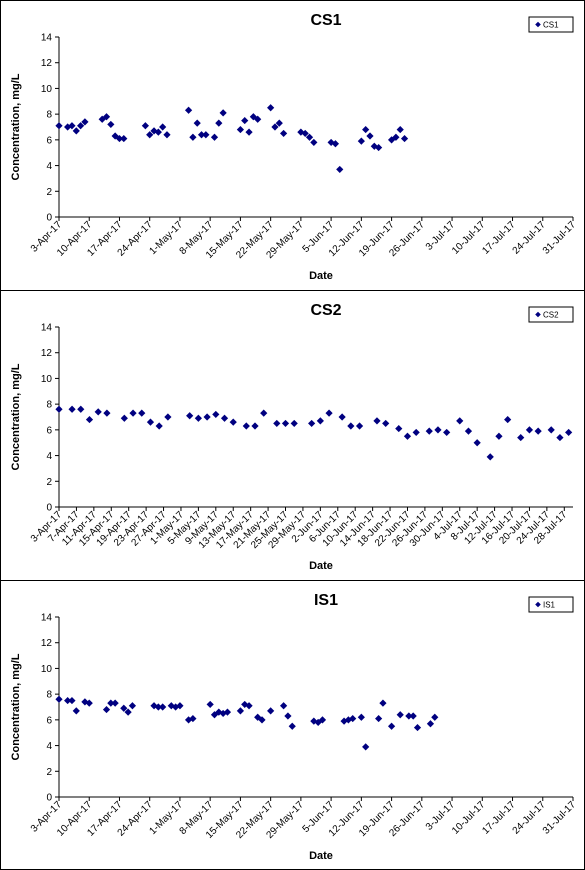 The height and width of the screenshot is (870, 585). Describe the element at coordinates (49, 405) in the screenshot. I see `y-tick-label: 8` at that location.